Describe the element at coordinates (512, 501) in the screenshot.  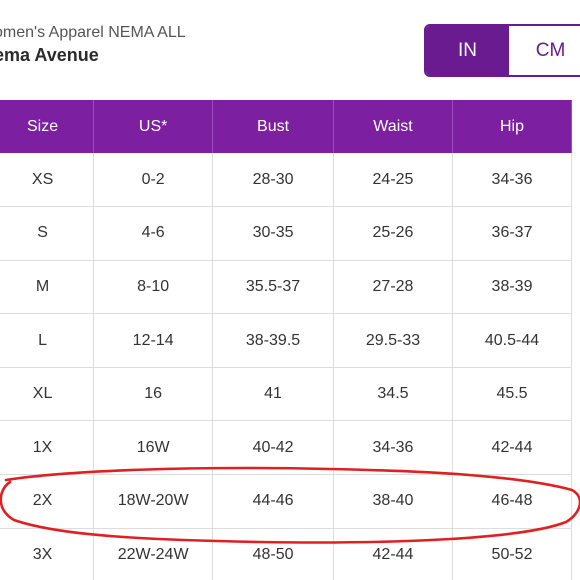
I see `cell-hip: 46-48` at that location.